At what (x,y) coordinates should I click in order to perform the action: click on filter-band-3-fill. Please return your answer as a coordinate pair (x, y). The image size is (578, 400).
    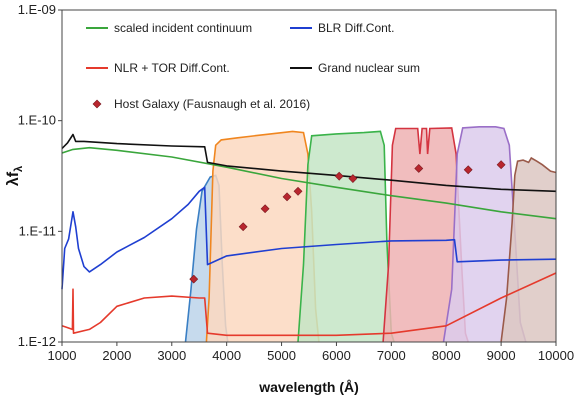
    Looking at the image, I should click on (346, 236).